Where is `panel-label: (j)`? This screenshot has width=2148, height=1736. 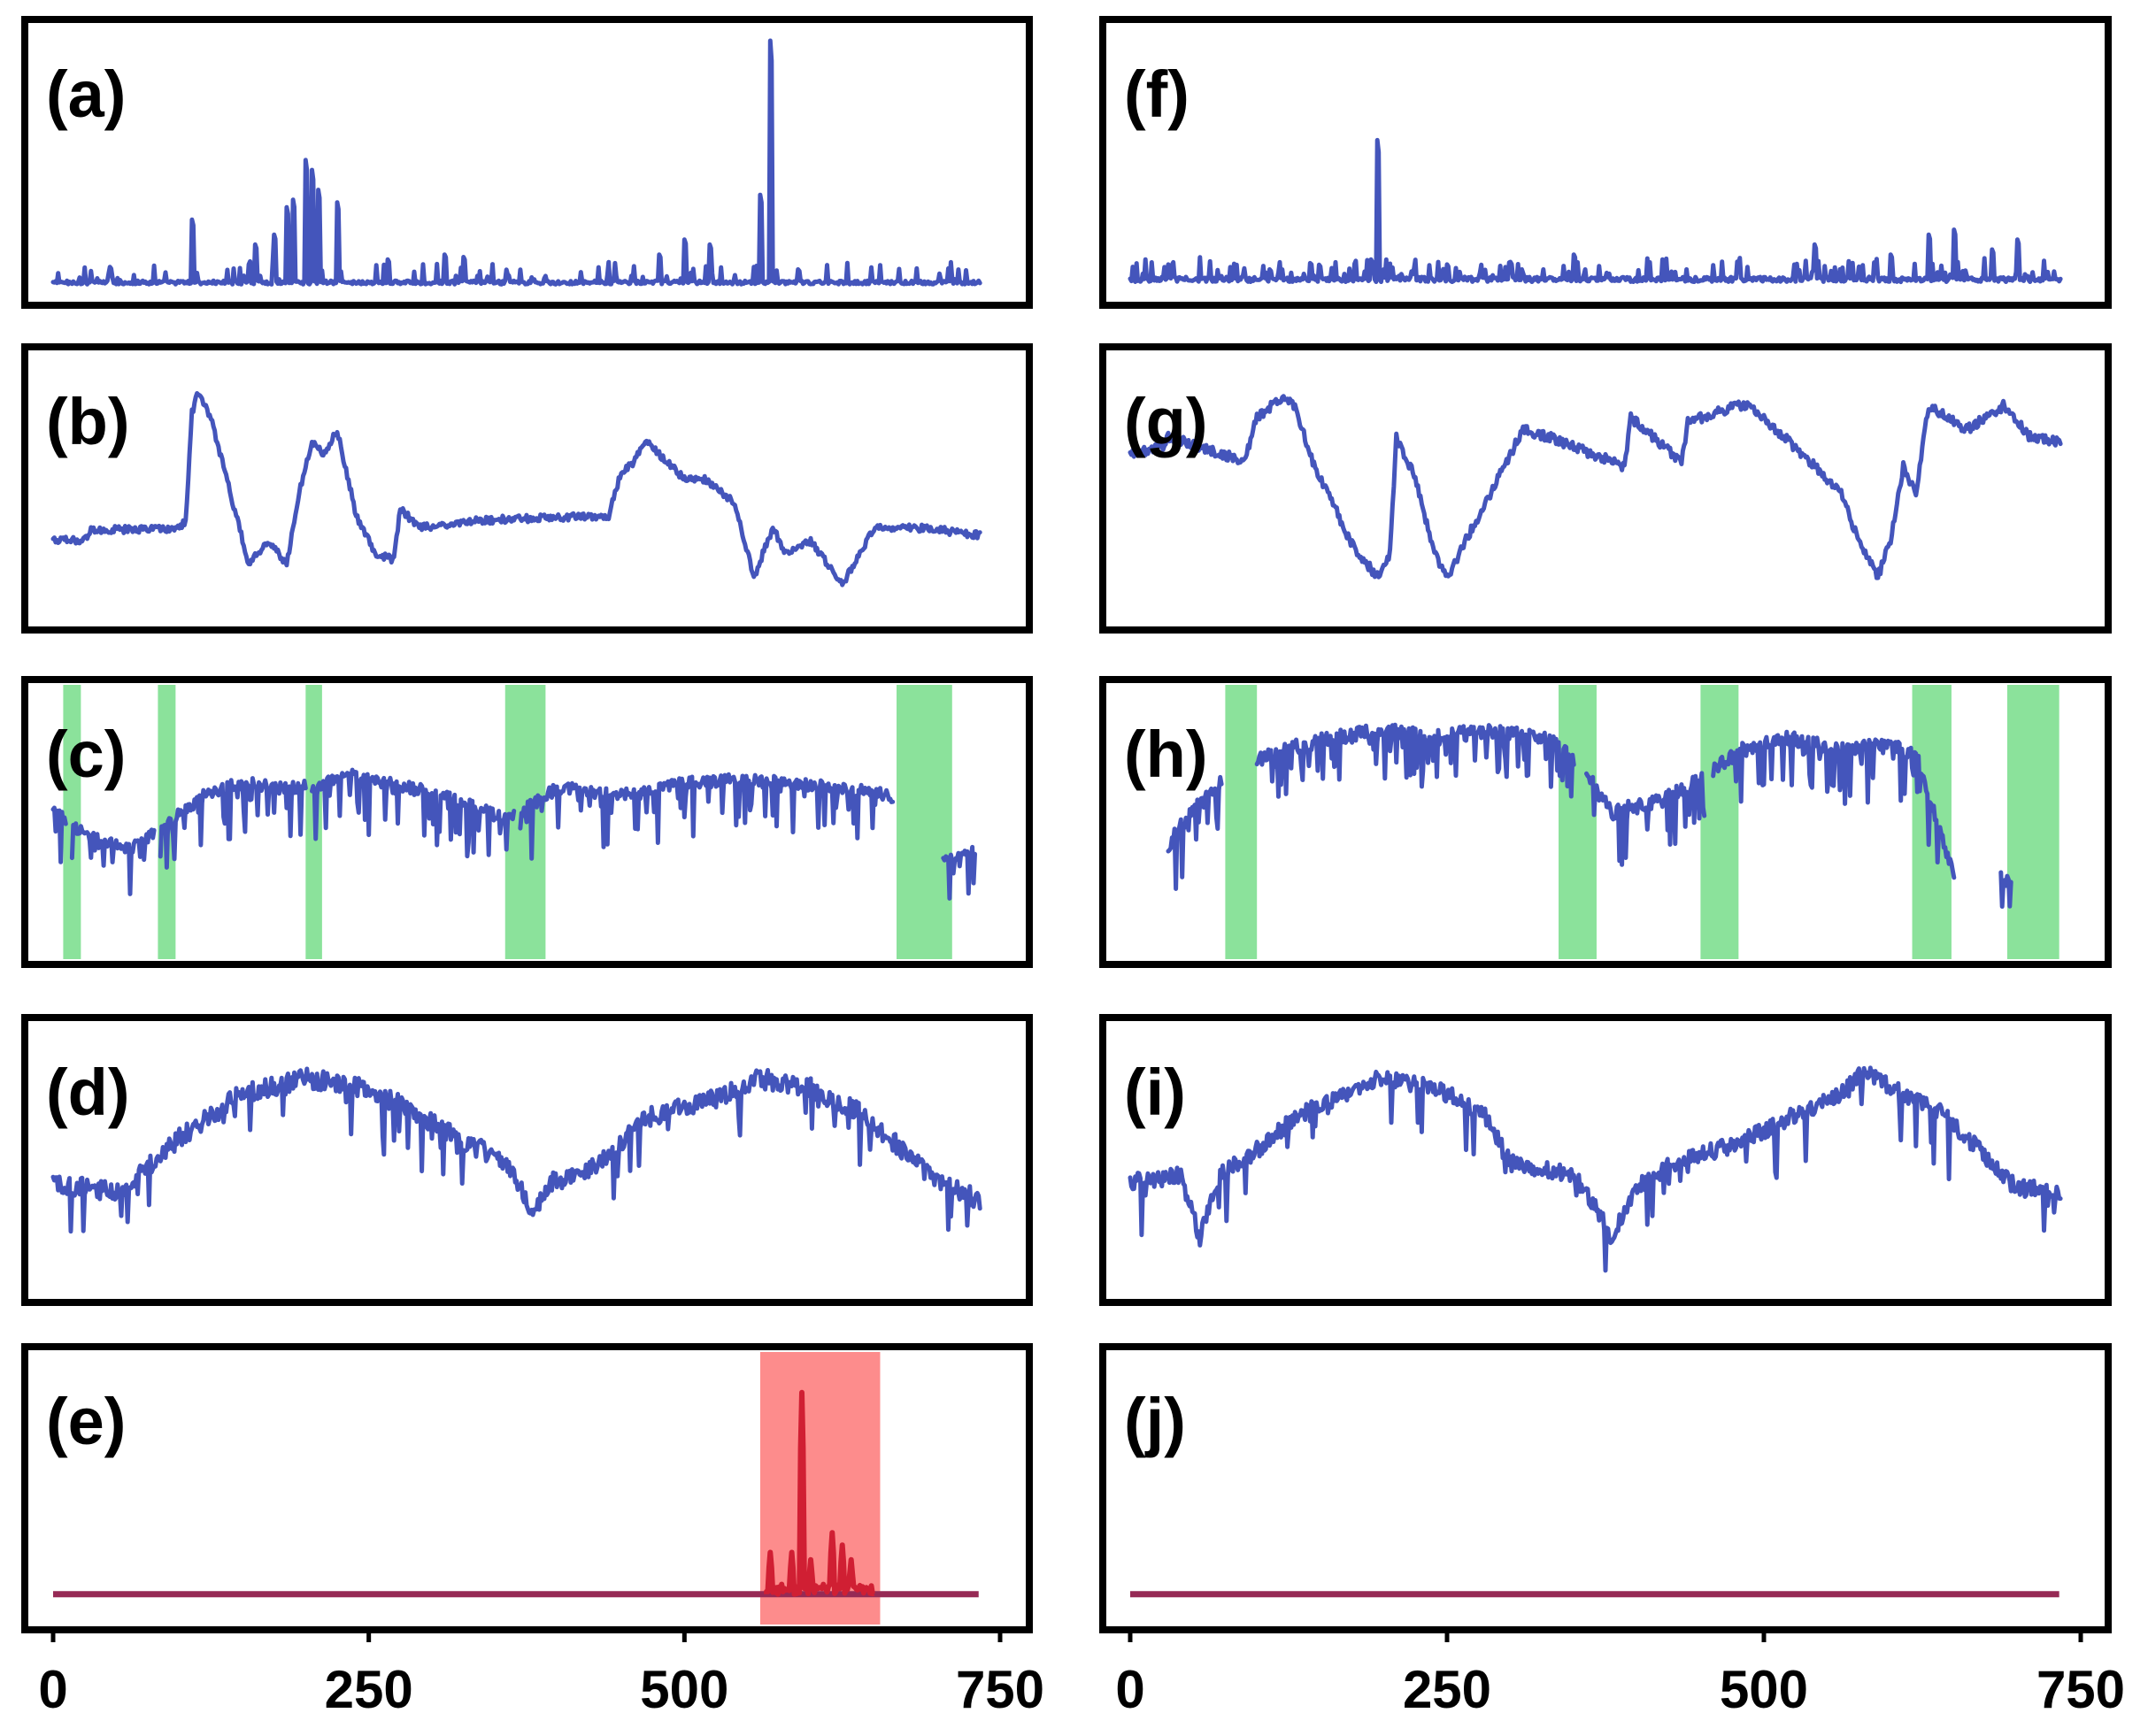 panel-label: (j) is located at coordinates (1155, 1421).